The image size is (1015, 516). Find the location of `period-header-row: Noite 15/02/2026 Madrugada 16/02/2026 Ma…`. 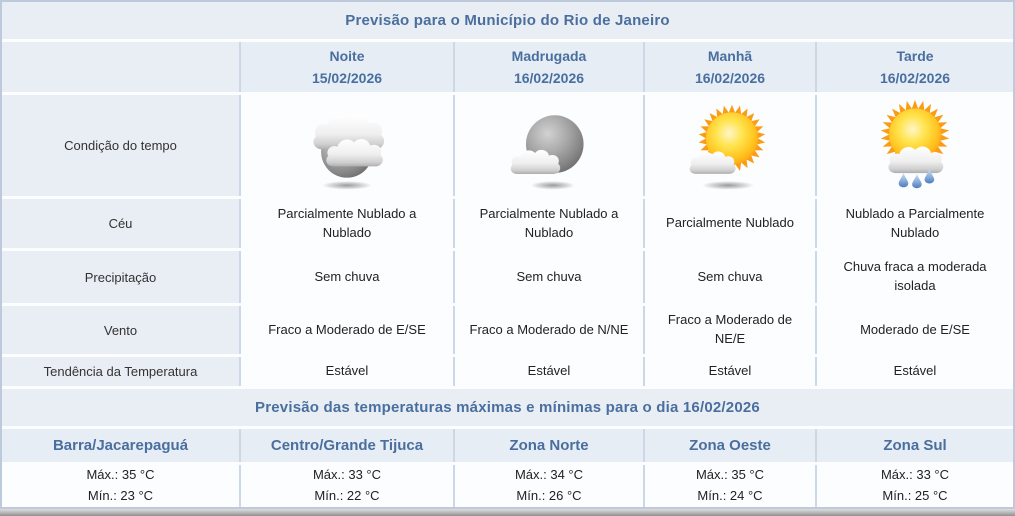

period-header-row: Noite 15/02/2026 Madrugada 16/02/2026 Ma… is located at coordinates (507, 67).